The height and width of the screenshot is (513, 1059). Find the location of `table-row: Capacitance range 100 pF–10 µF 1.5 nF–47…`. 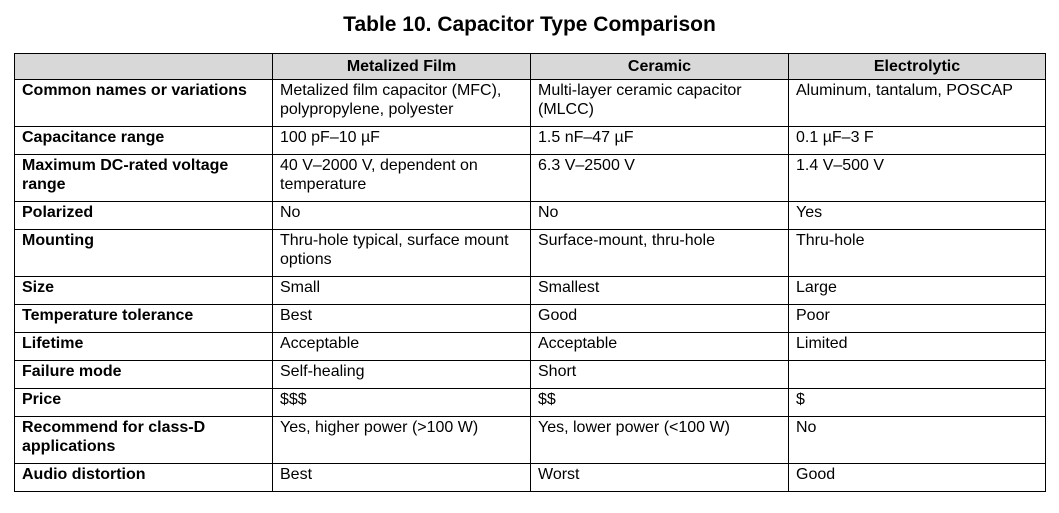

table-row: Capacitance range 100 pF–10 µF 1.5 nF–47… is located at coordinates (530, 140).